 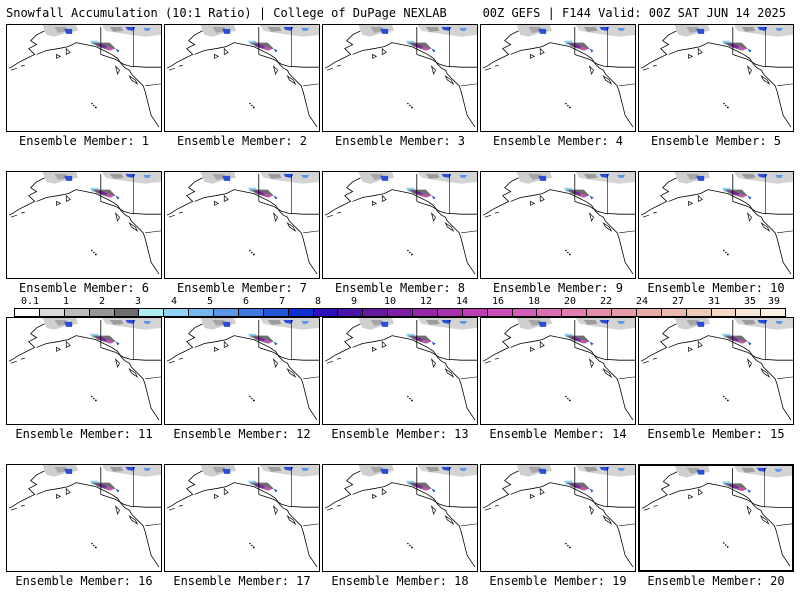 What do you see at coordinates (354, 301) in the screenshot?
I see `colorbar-tick-label: 9` at bounding box center [354, 301].